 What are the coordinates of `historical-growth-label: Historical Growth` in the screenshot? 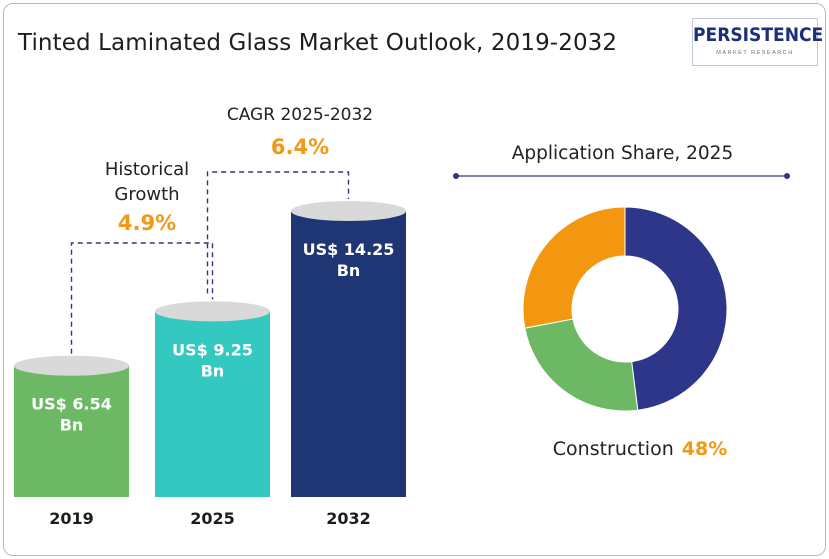 It's located at (147, 182).